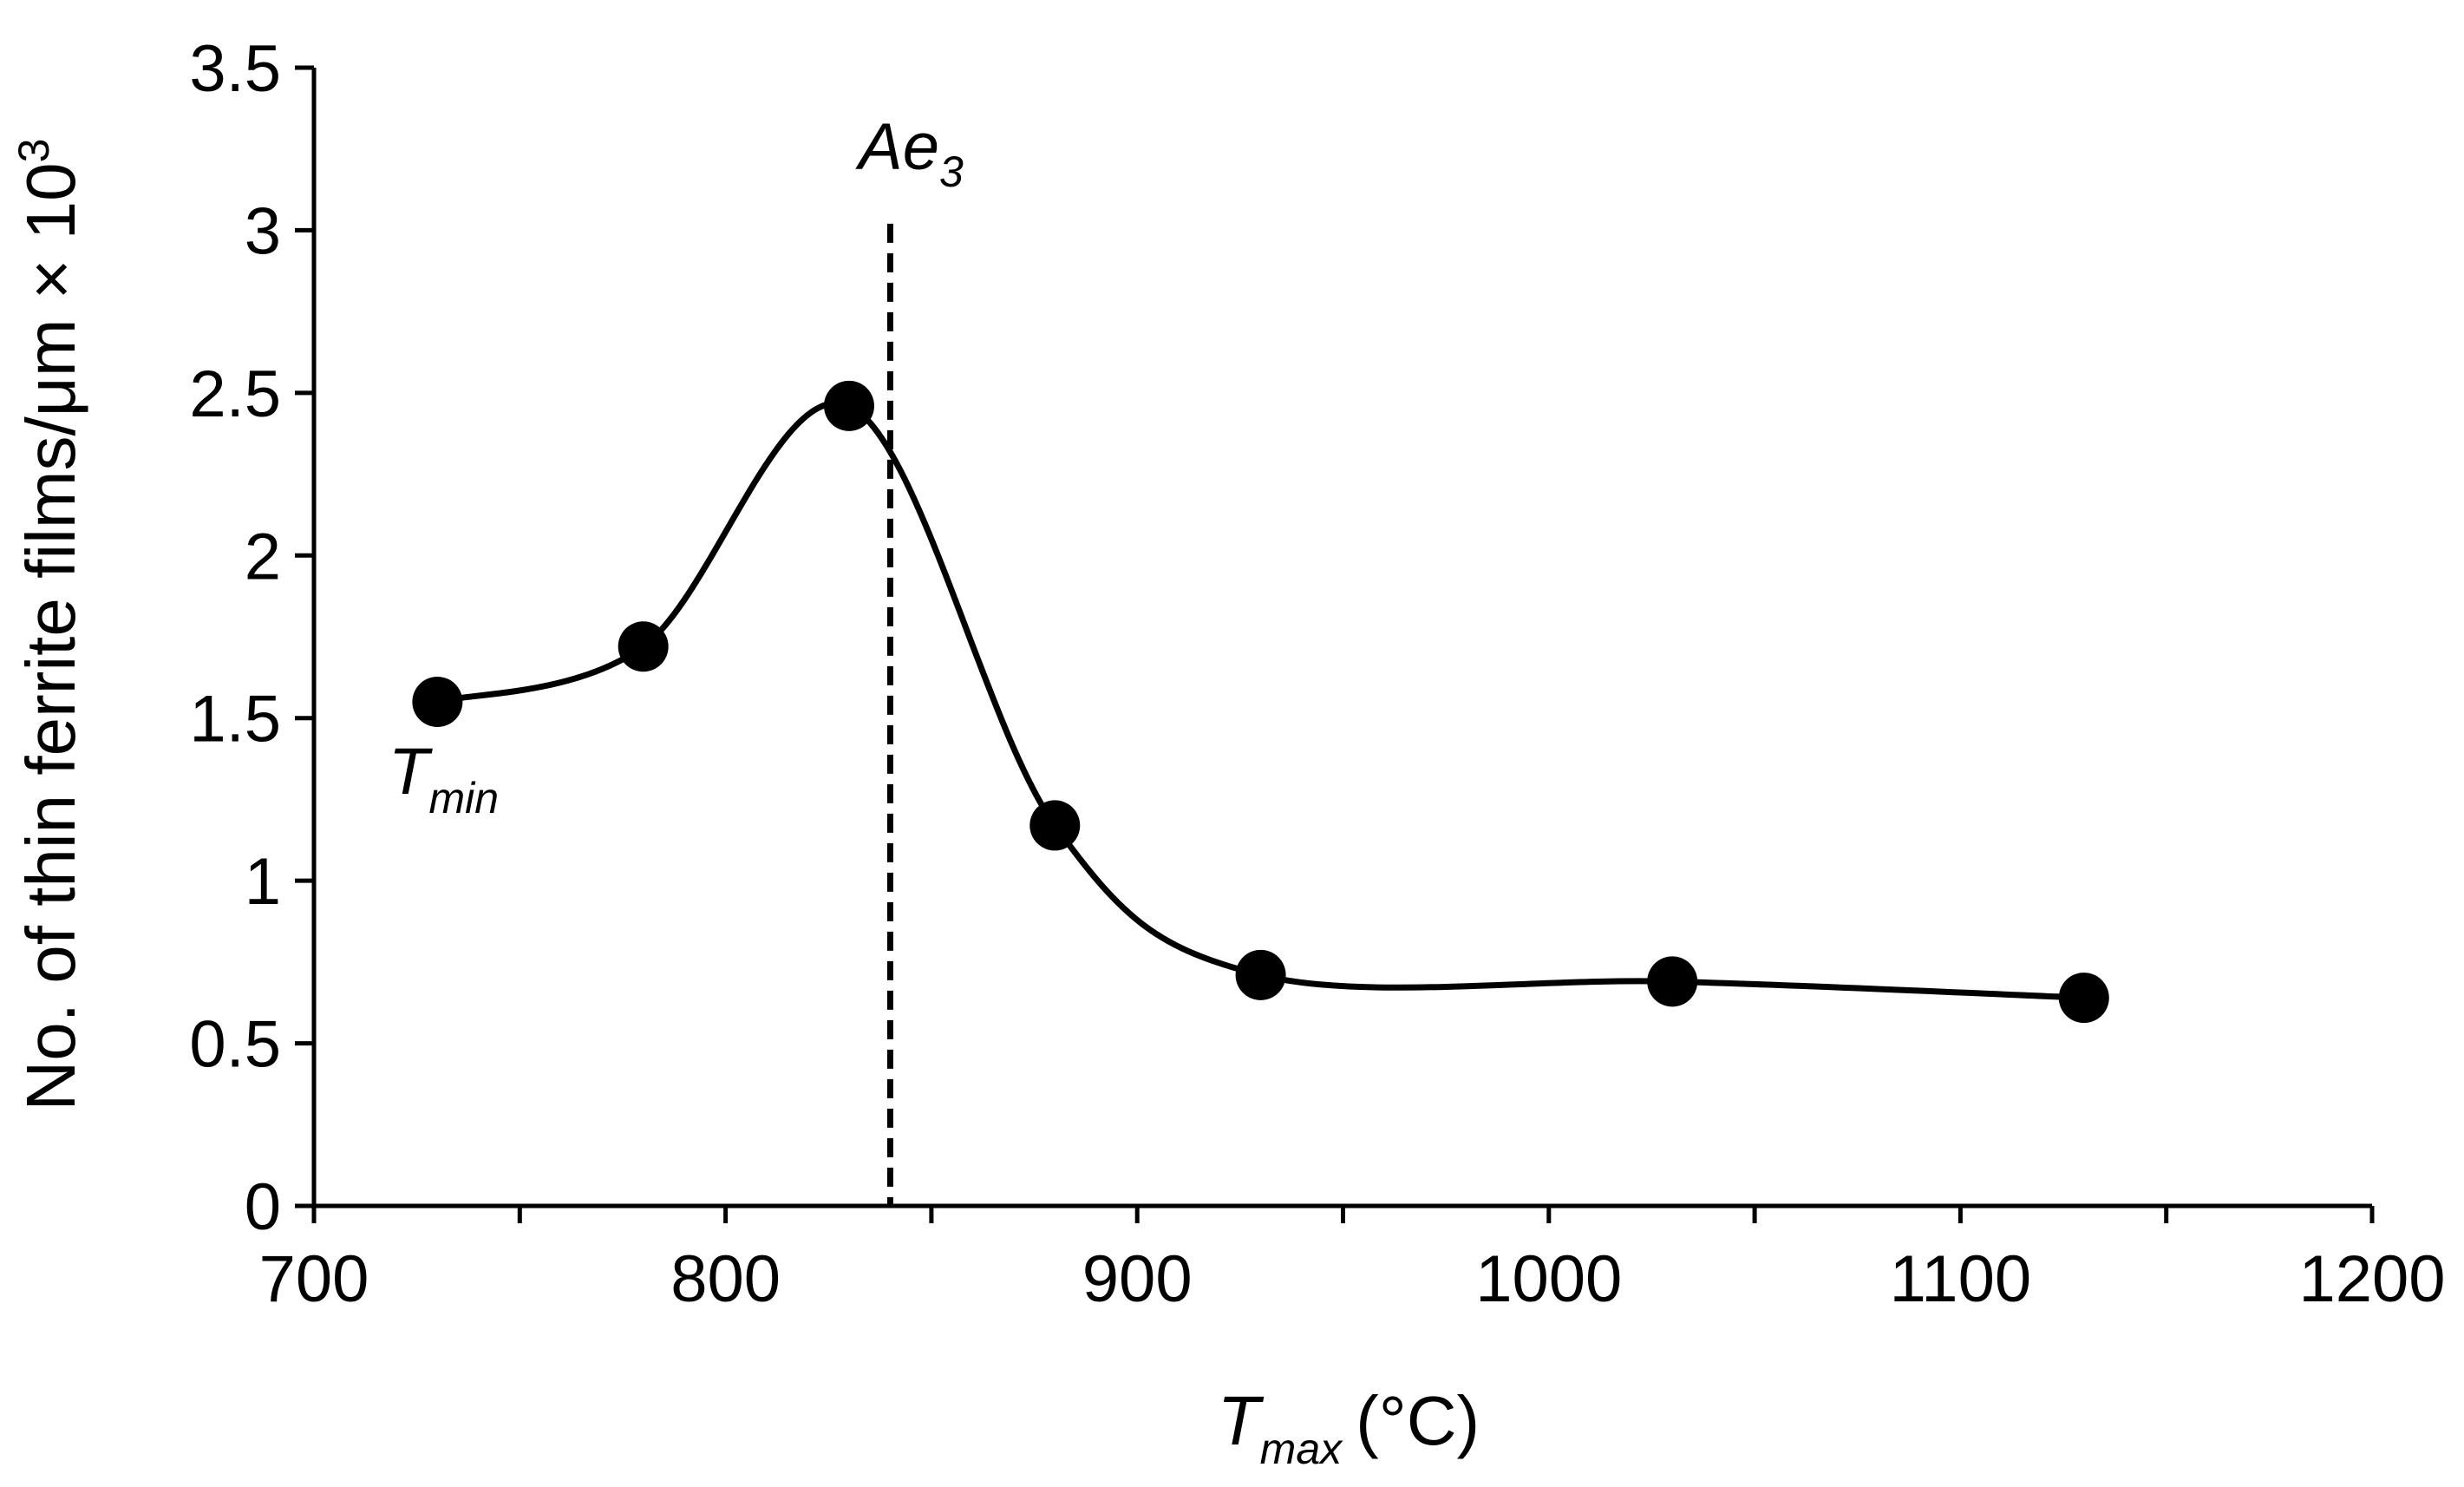 The height and width of the screenshot is (1487, 2464). What do you see at coordinates (263, 882) in the screenshot?
I see `y-tick-label: 1` at bounding box center [263, 882].